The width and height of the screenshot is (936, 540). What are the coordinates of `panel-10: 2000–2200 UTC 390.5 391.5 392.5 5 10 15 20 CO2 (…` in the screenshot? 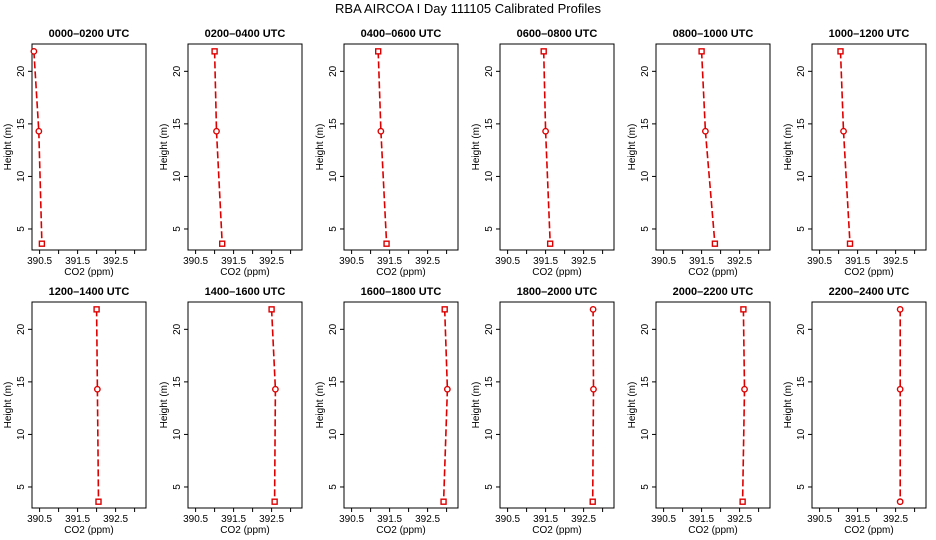 It's located at (699, 411).